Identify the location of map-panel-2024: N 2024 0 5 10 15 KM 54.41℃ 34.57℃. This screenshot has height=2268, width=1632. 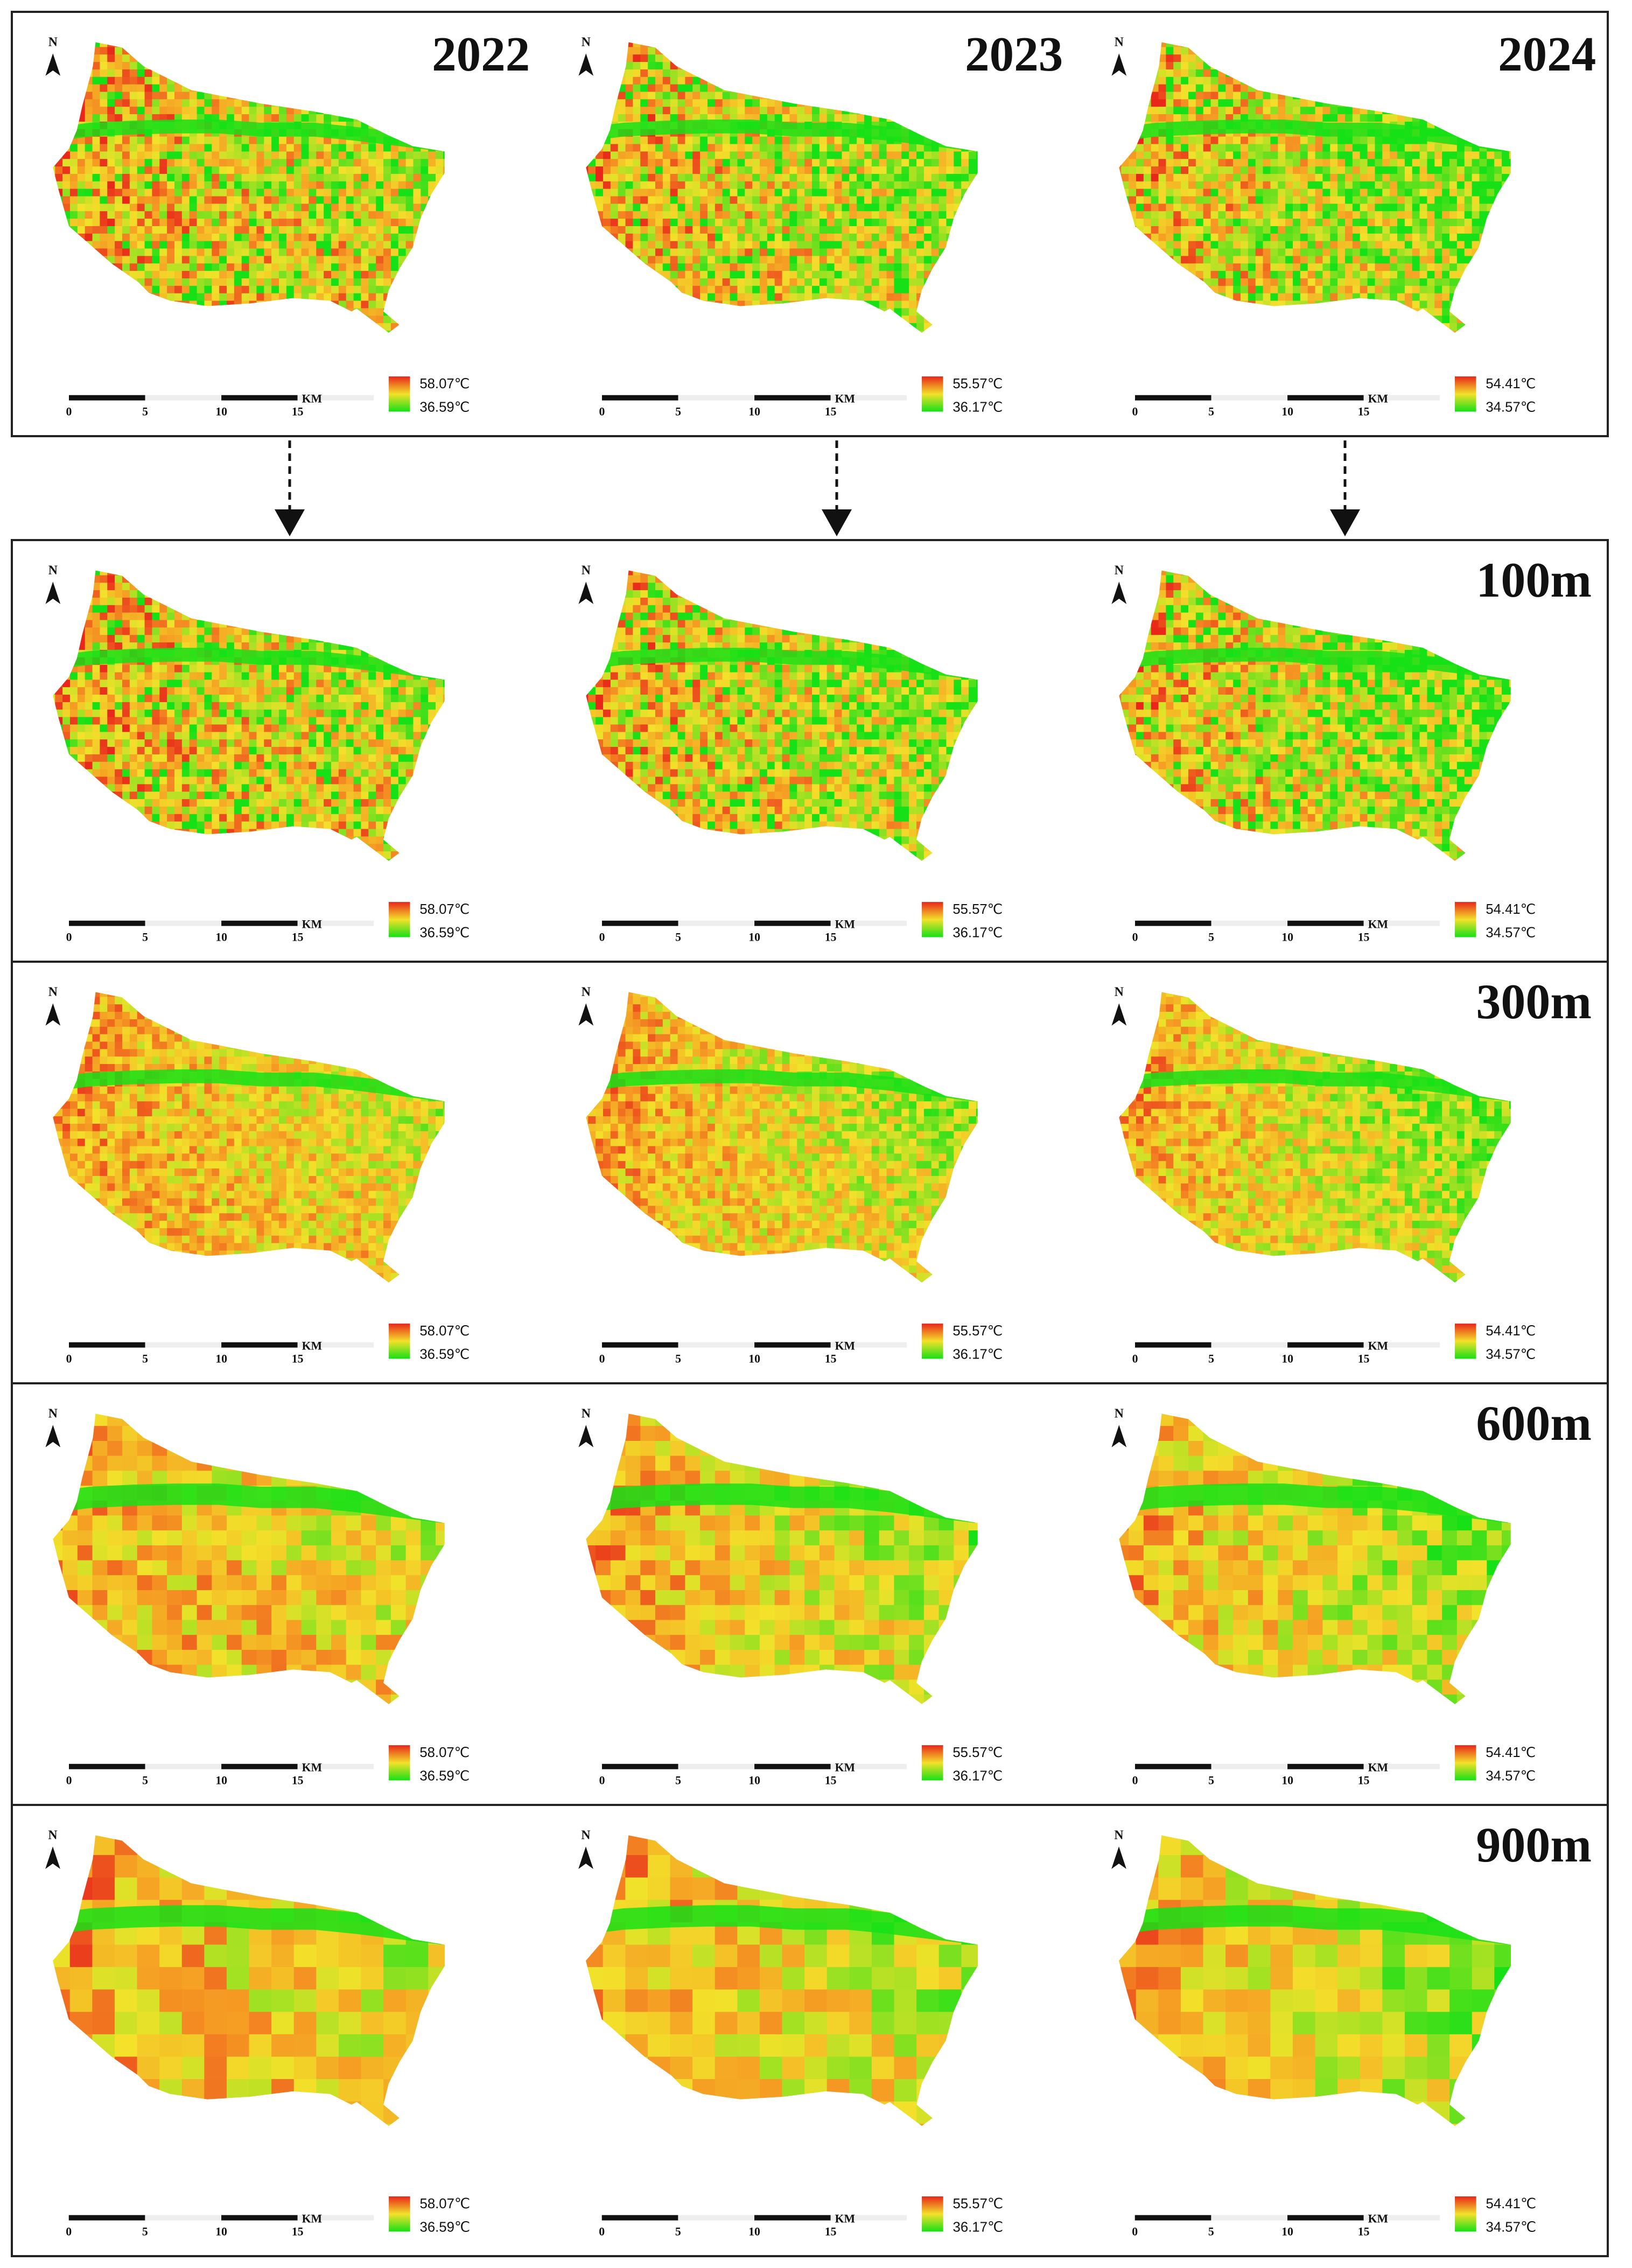
(1345, 224).